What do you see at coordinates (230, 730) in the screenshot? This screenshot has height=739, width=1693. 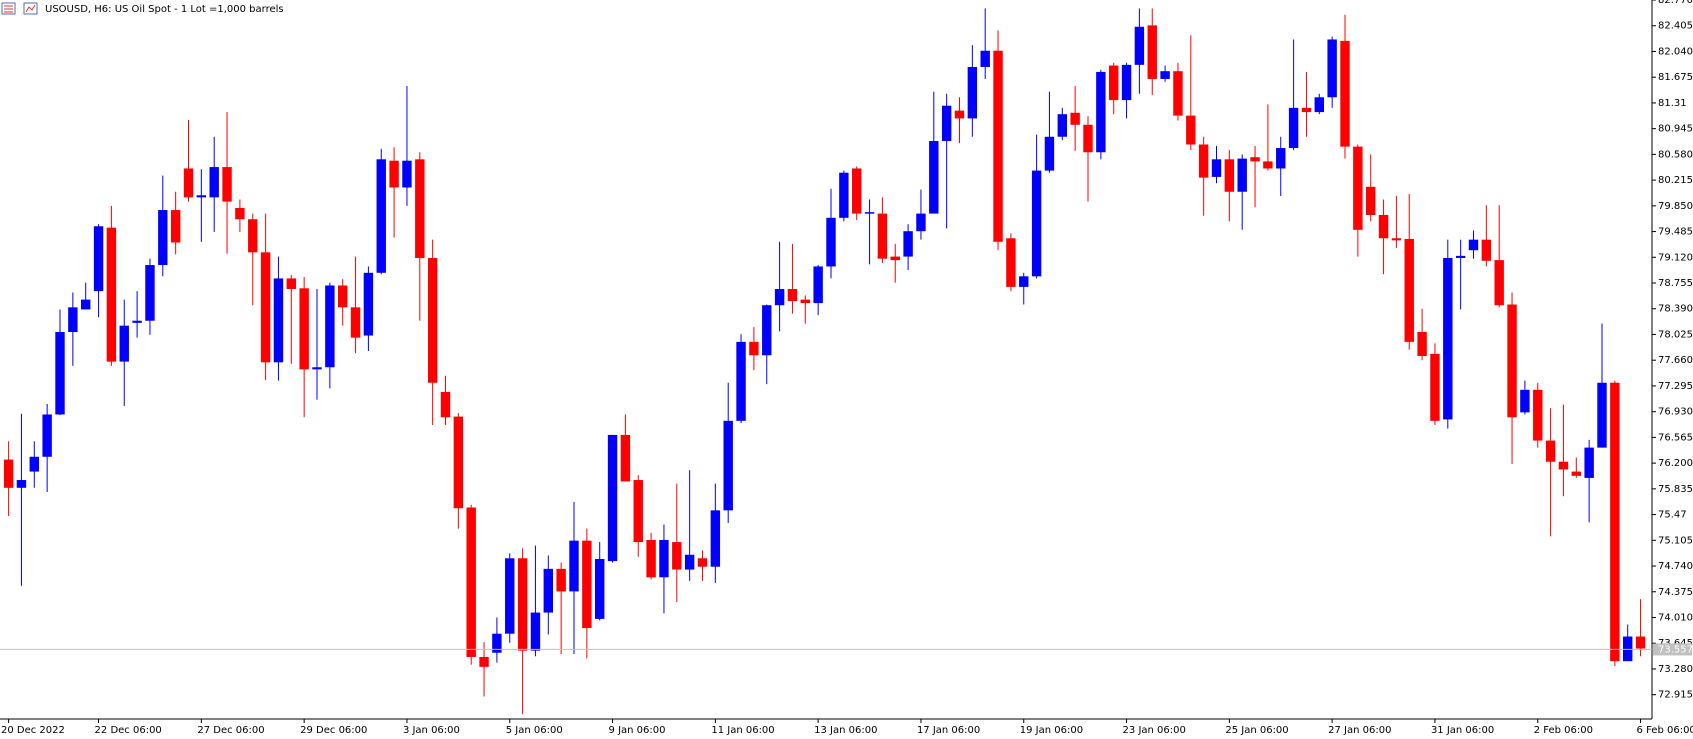 I see `x-tick-label: 27 Dec 06:00` at bounding box center [230, 730].